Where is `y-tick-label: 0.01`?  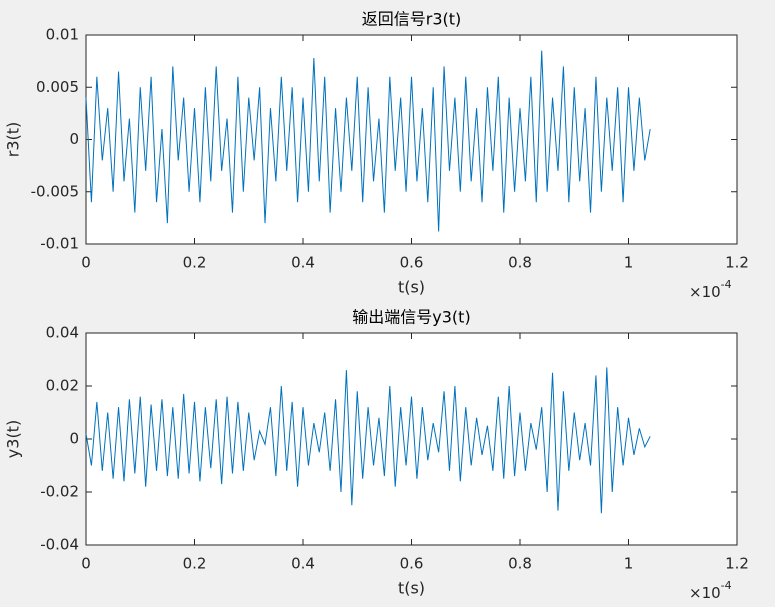
y-tick-label: 0.01 is located at coordinates (62, 35).